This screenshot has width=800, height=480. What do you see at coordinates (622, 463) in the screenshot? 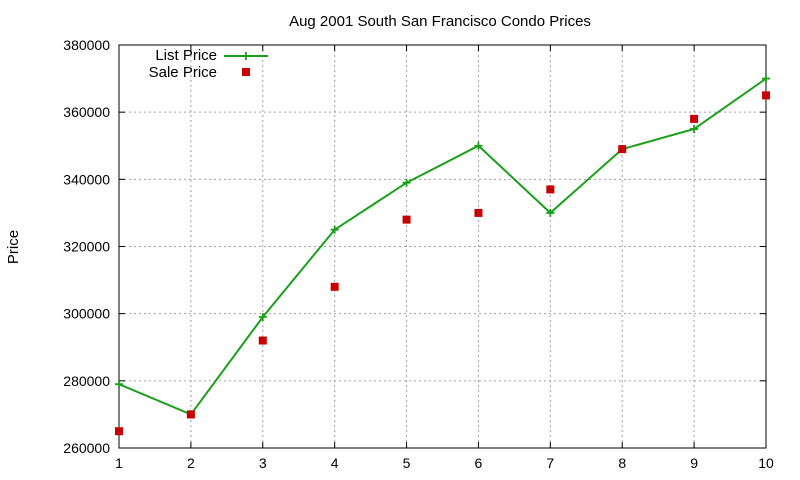
I see `x-tick-label: 8` at bounding box center [622, 463].